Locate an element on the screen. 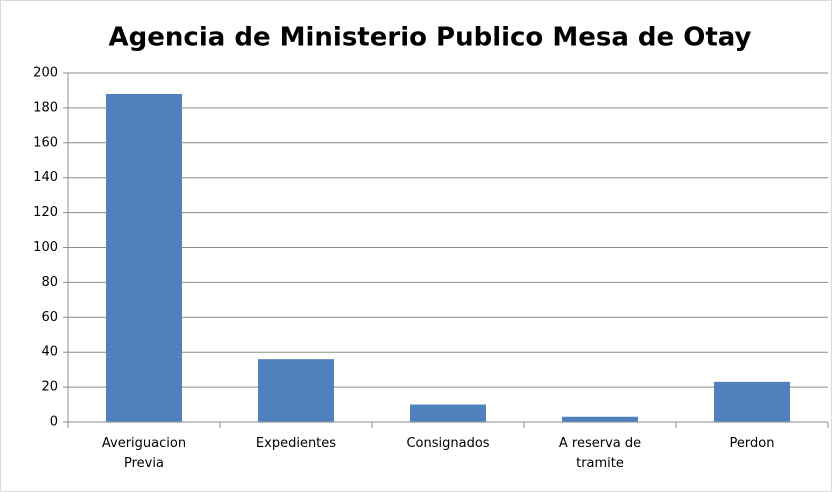 The height and width of the screenshot is (492, 832). y-tick-label: 40 is located at coordinates (49, 352).